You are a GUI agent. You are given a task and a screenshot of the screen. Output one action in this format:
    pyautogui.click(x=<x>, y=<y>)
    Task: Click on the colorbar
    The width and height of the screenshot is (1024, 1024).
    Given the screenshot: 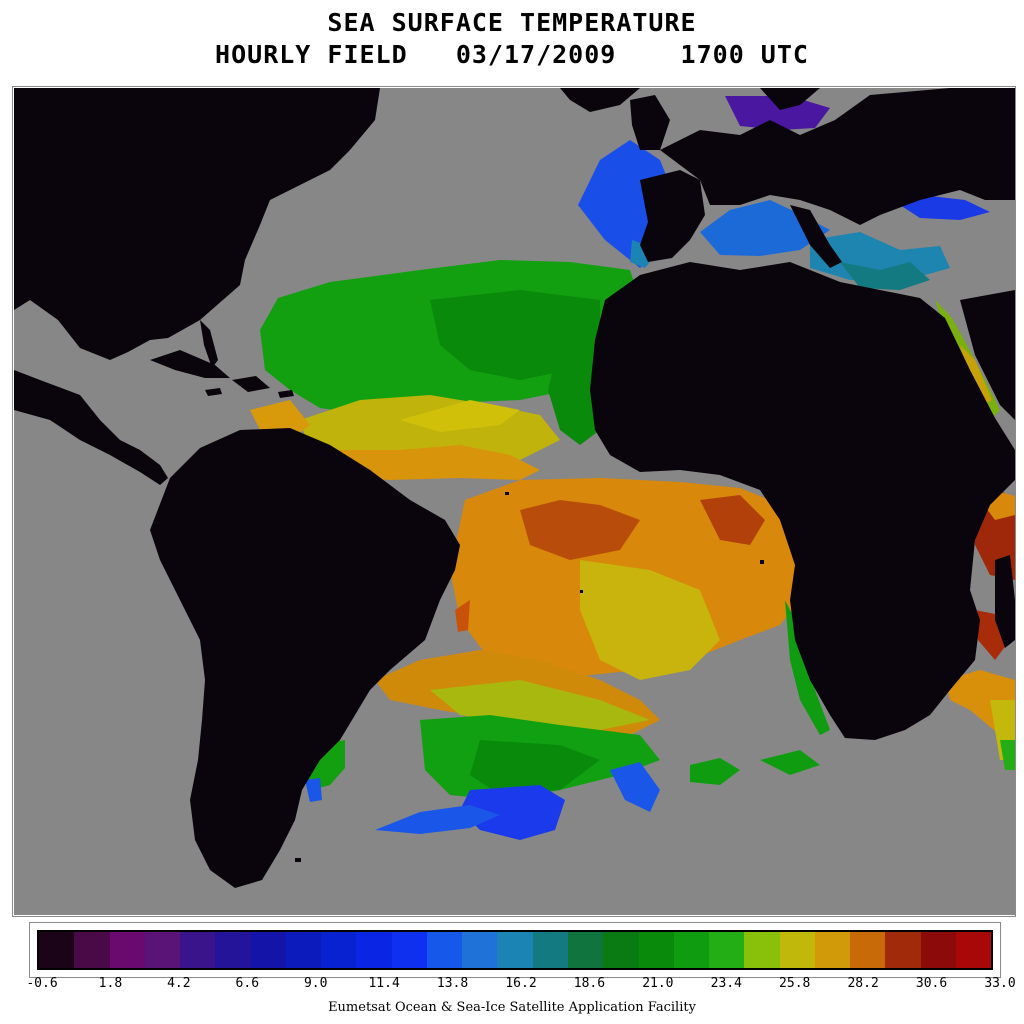 What is the action you would take?
    pyautogui.click(x=515, y=950)
    